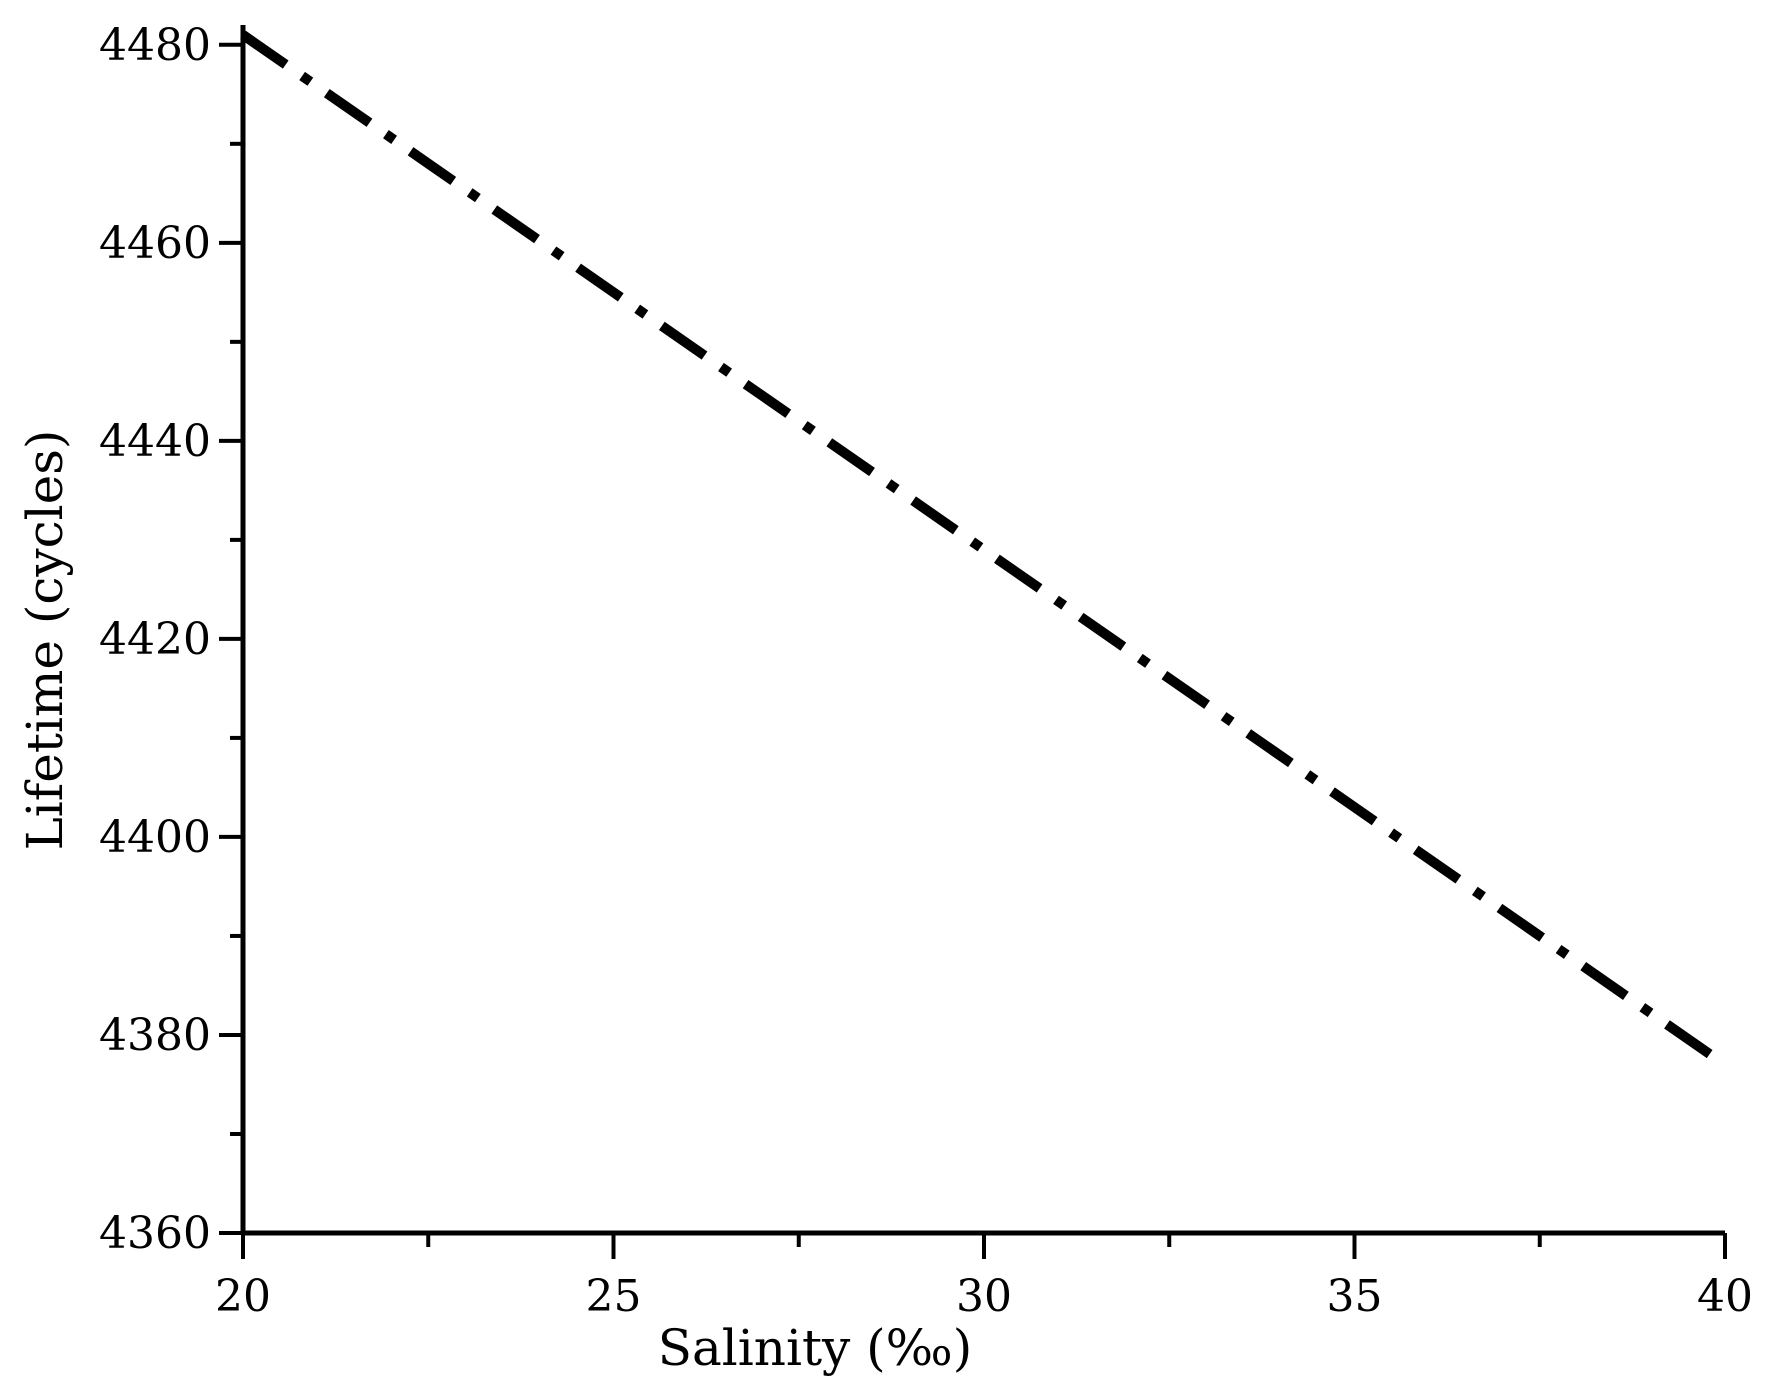 The width and height of the screenshot is (1768, 1390). I want to click on y-tick-label: 4380, so click(155, 1035).